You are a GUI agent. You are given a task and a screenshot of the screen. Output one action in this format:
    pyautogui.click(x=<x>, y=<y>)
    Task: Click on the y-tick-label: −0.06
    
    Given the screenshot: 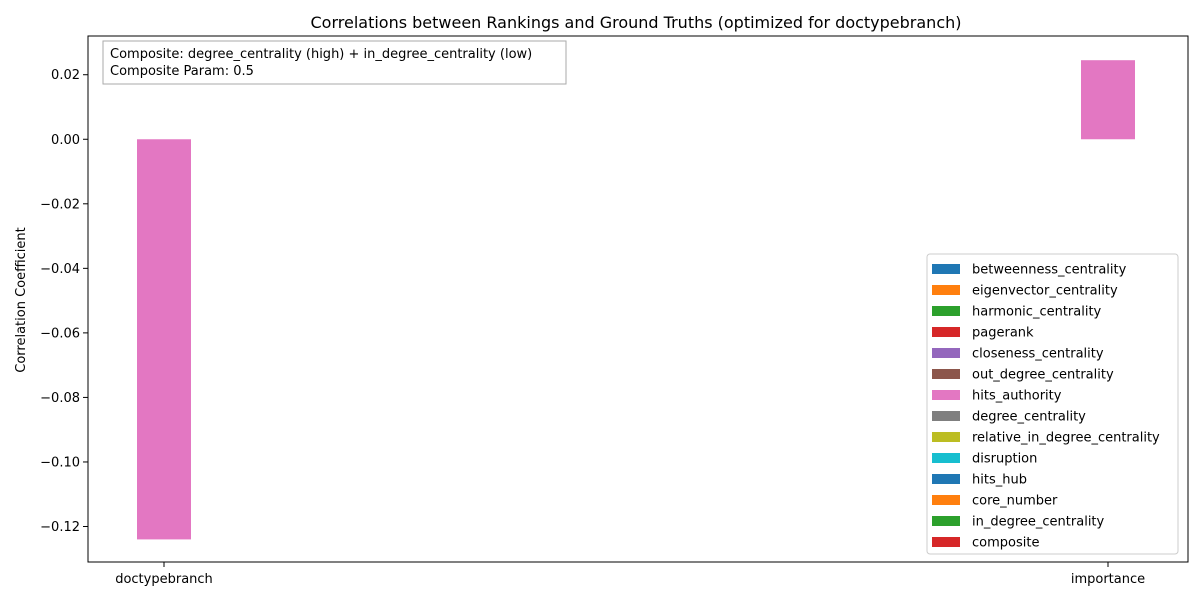 What is the action you would take?
    pyautogui.click(x=60, y=333)
    